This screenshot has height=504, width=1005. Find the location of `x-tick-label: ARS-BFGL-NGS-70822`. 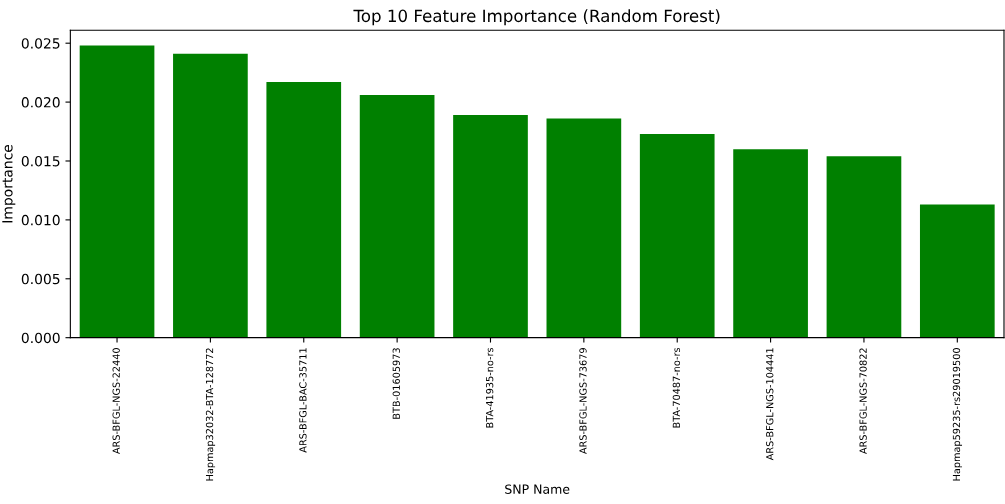

x-tick-label: ARS-BFGL-NGS-70822 is located at coordinates (863, 401).